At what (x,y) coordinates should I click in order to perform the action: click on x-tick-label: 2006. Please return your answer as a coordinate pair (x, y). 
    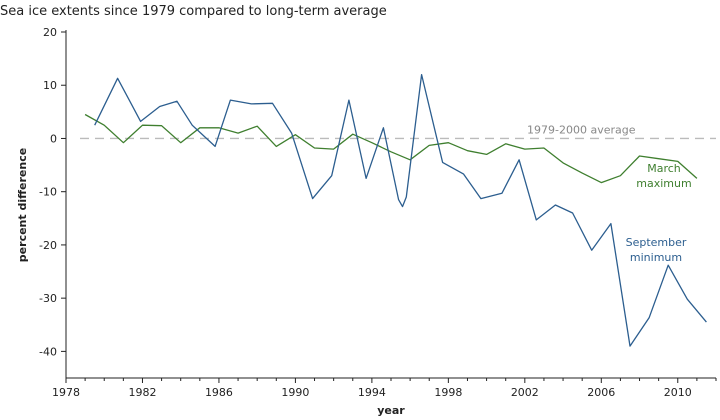
    Looking at the image, I should click on (601, 392).